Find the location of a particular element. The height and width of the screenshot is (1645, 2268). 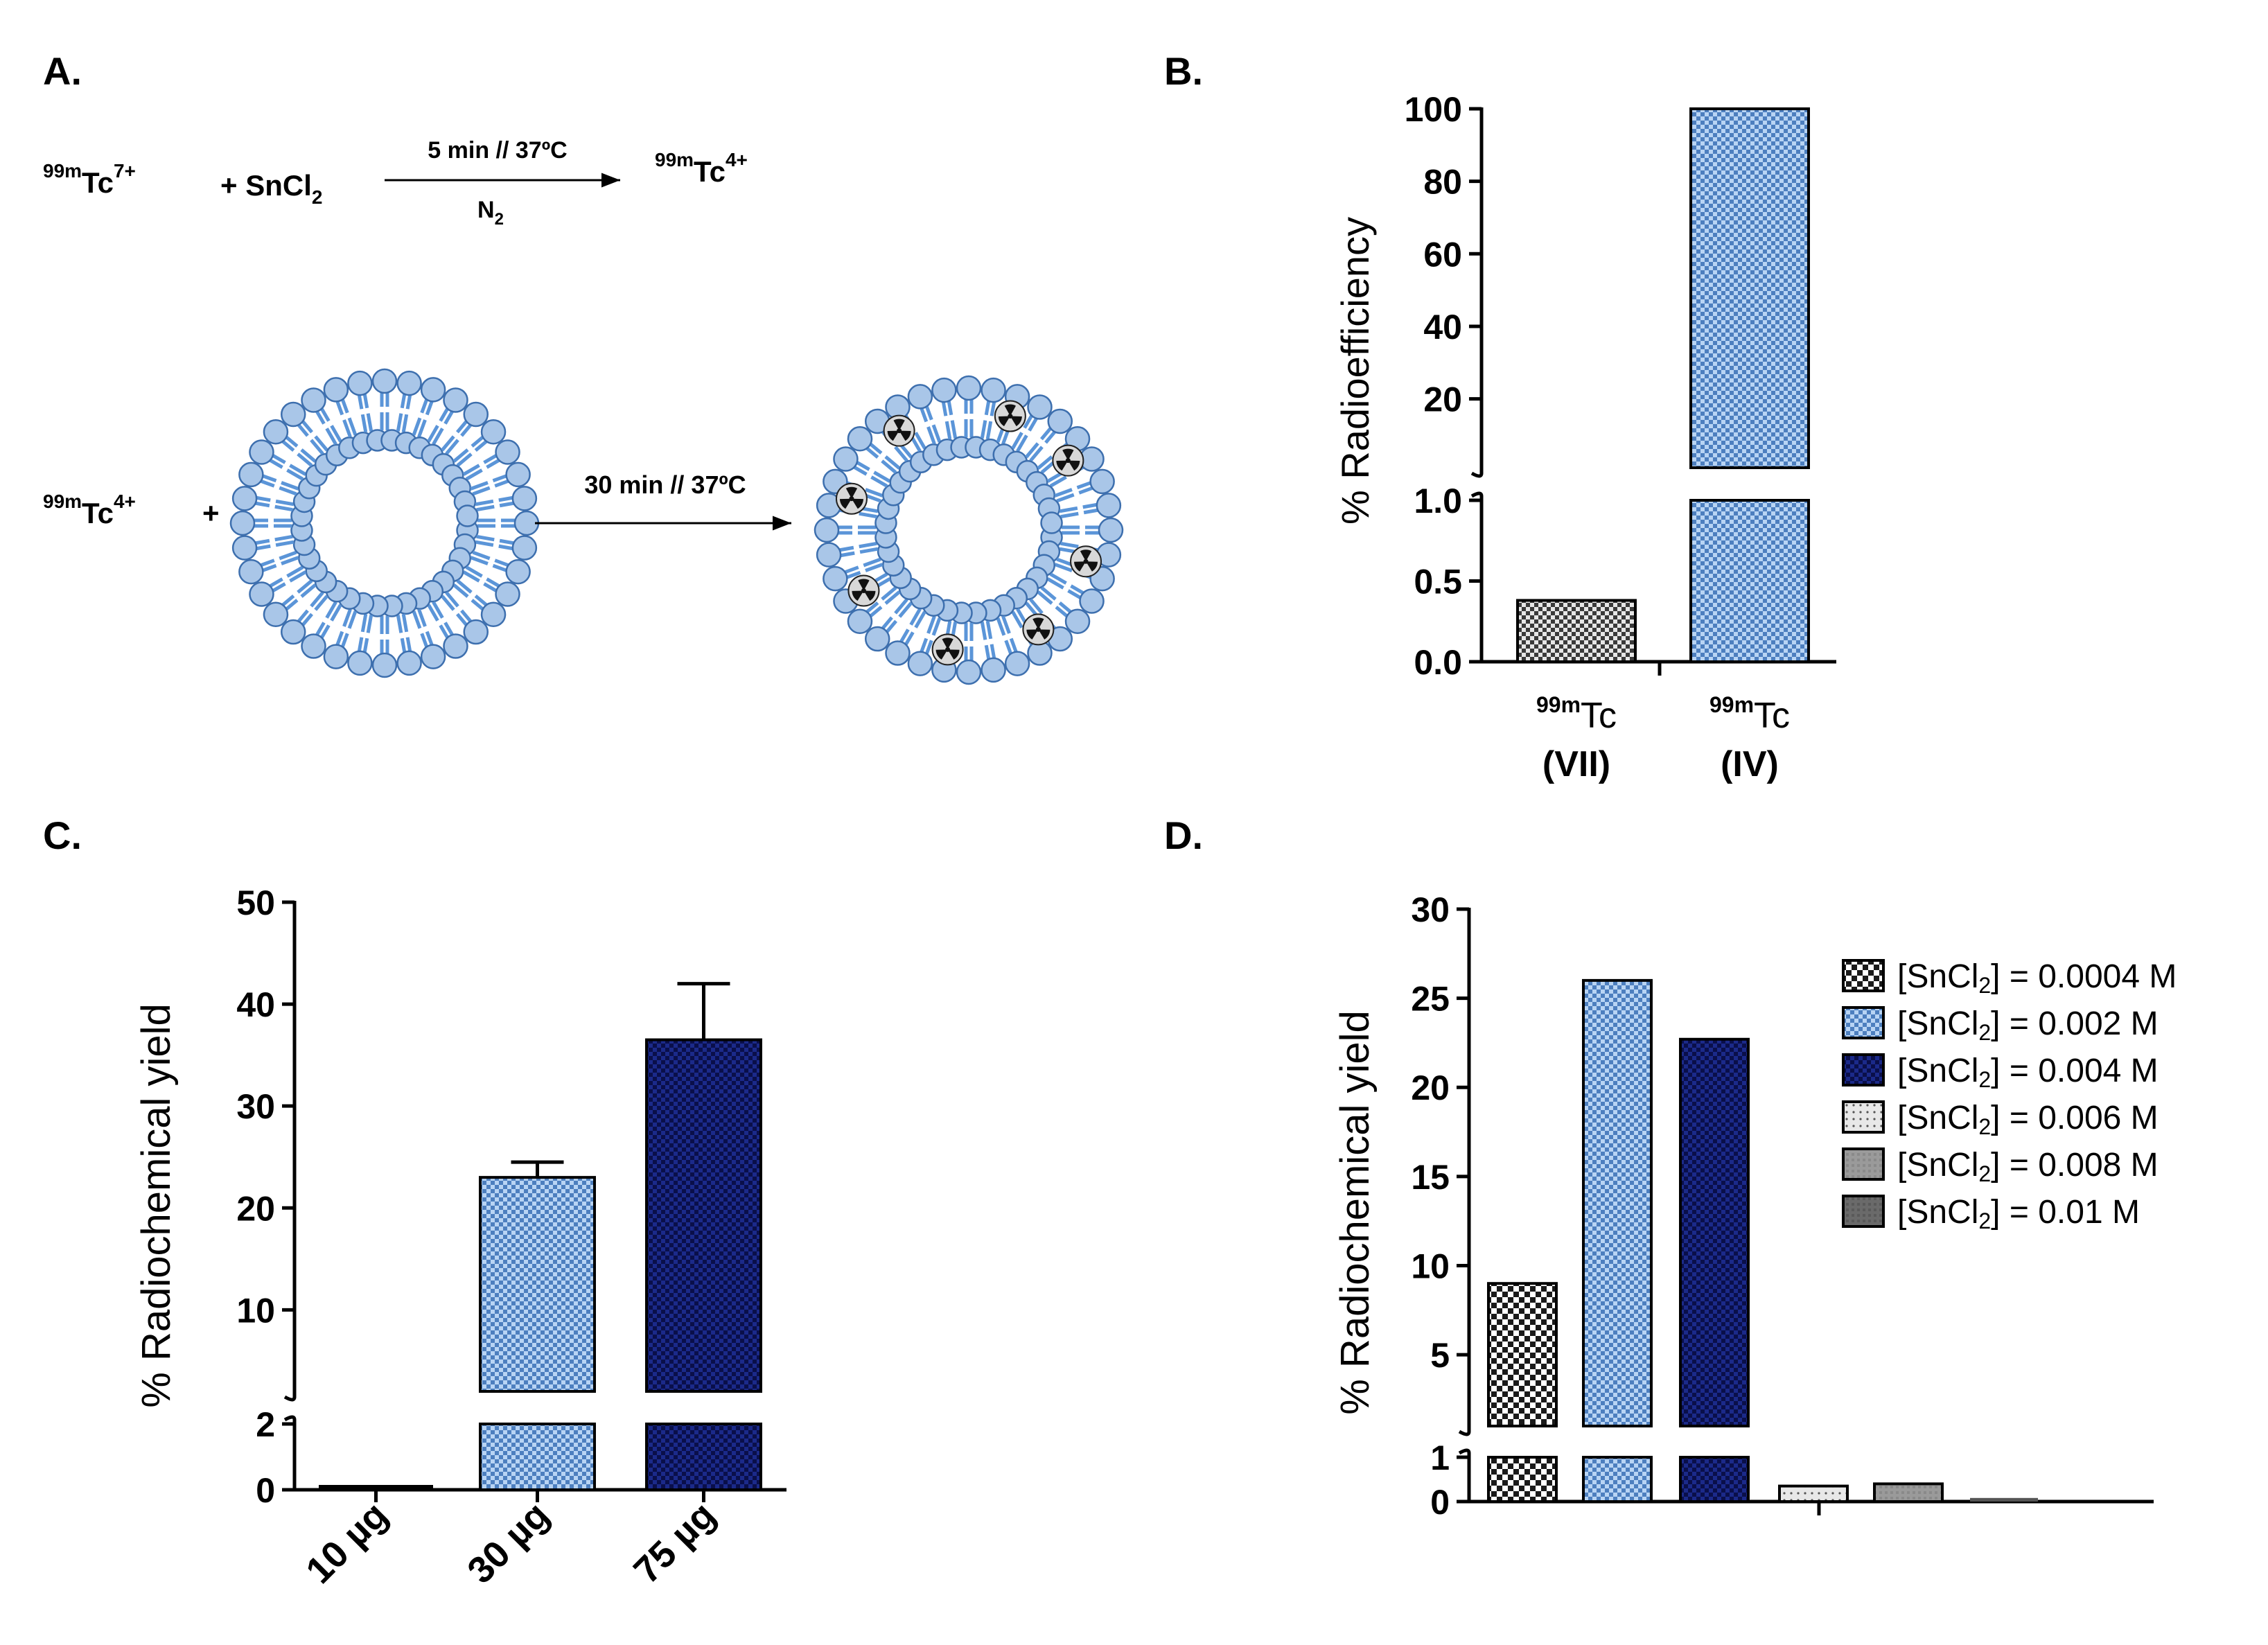

bar-lower is located at coordinates (1749, 581).